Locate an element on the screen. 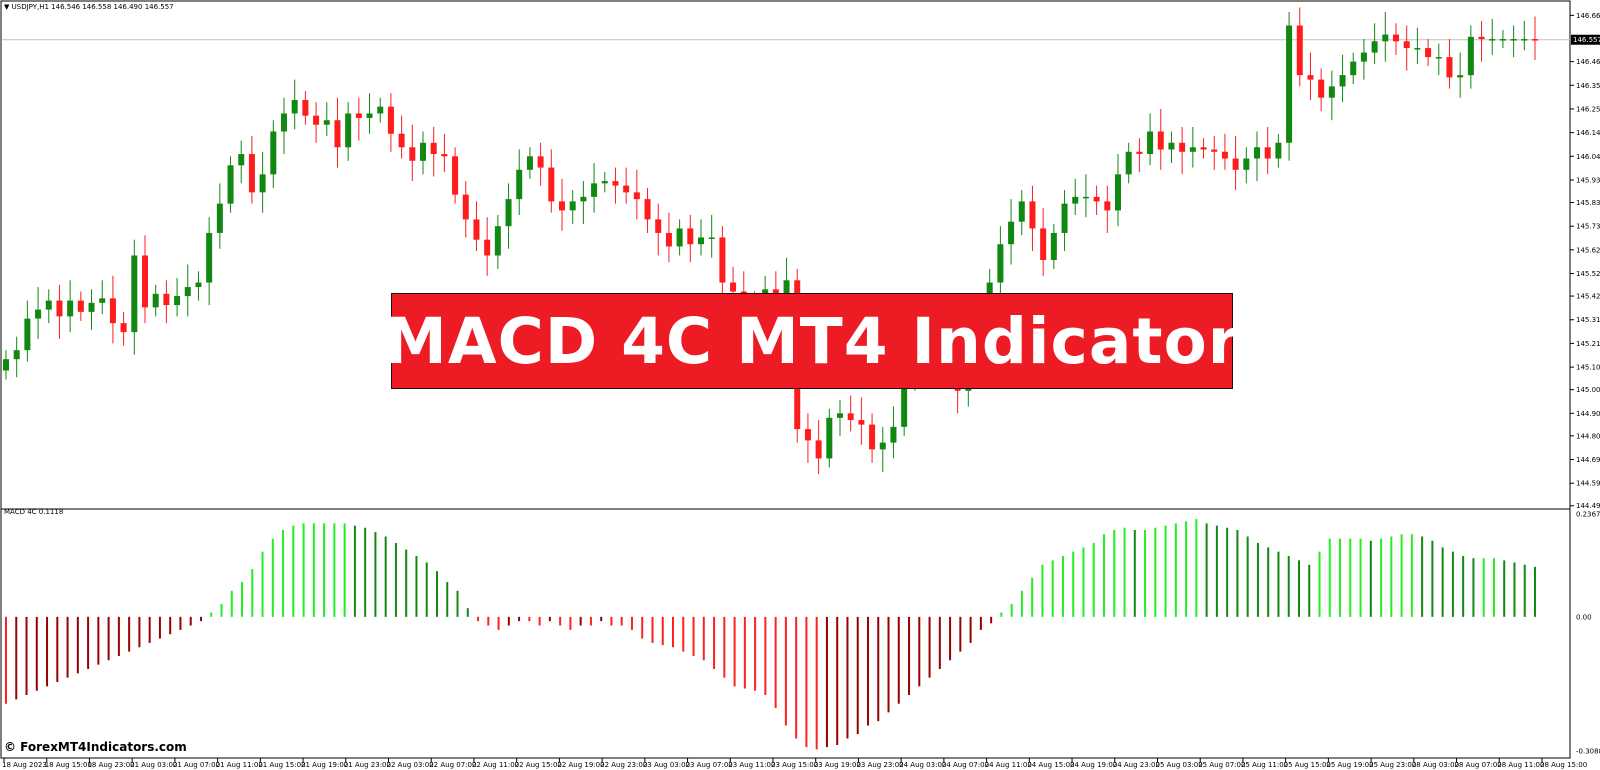 The height and width of the screenshot is (770, 1600). time-tick-label: 24 Aug 11:00 is located at coordinates (1008, 765).